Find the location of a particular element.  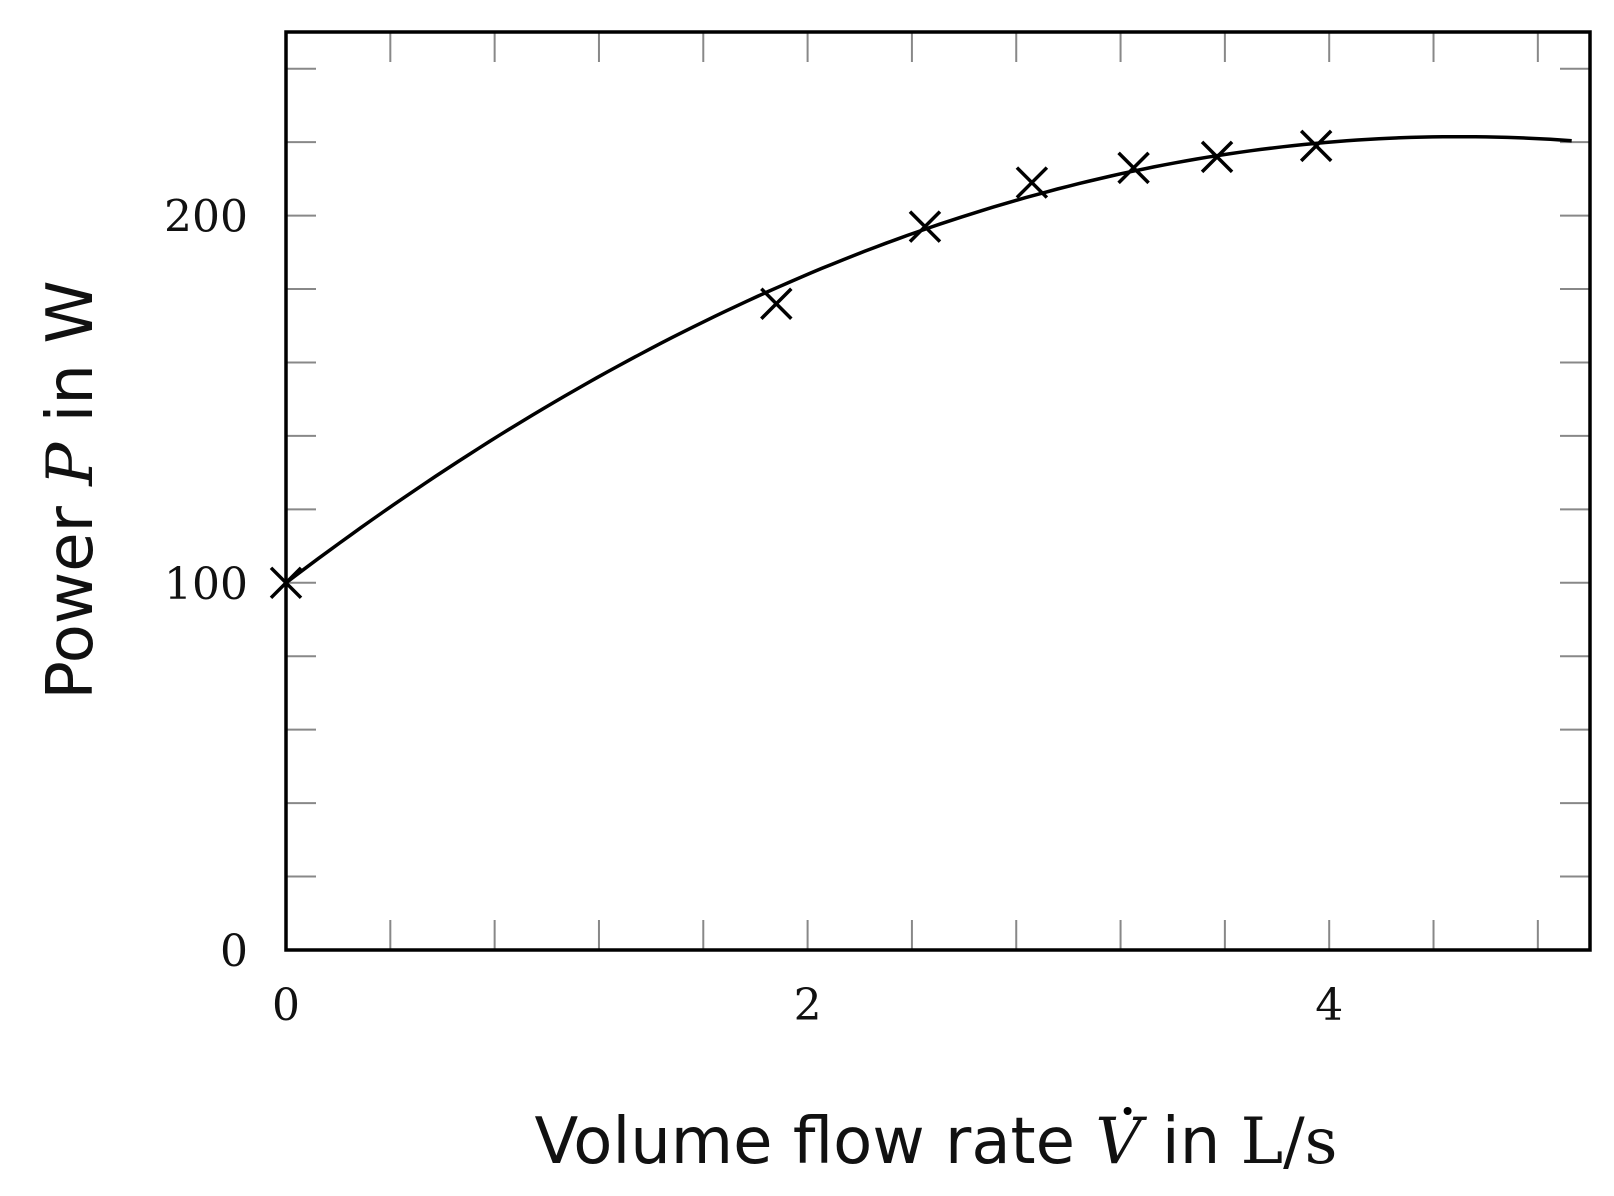

x-symbol-dot is located at coordinates (1127, 1111).